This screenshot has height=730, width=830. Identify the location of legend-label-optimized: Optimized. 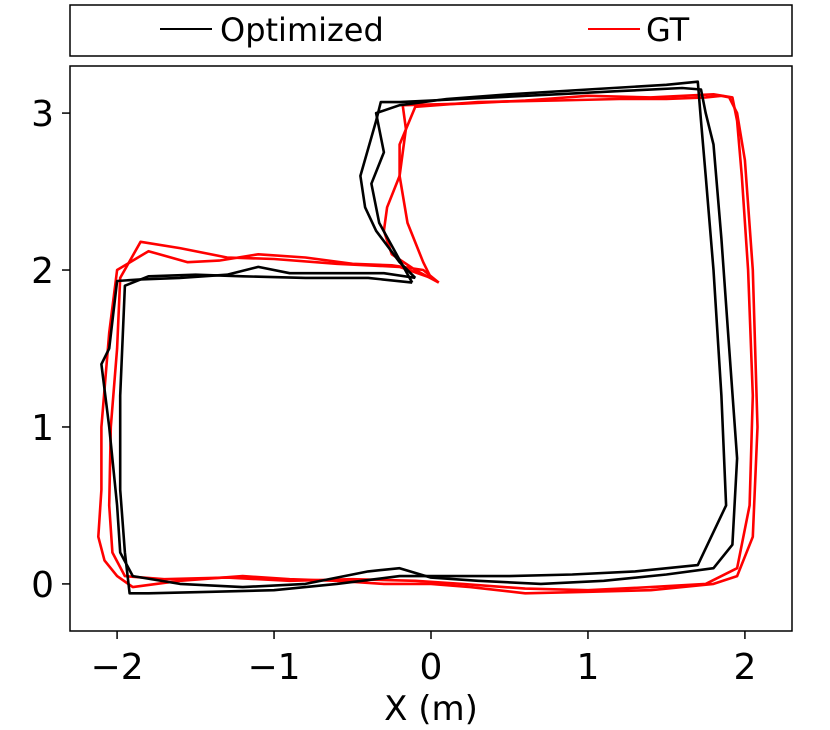
(302, 30).